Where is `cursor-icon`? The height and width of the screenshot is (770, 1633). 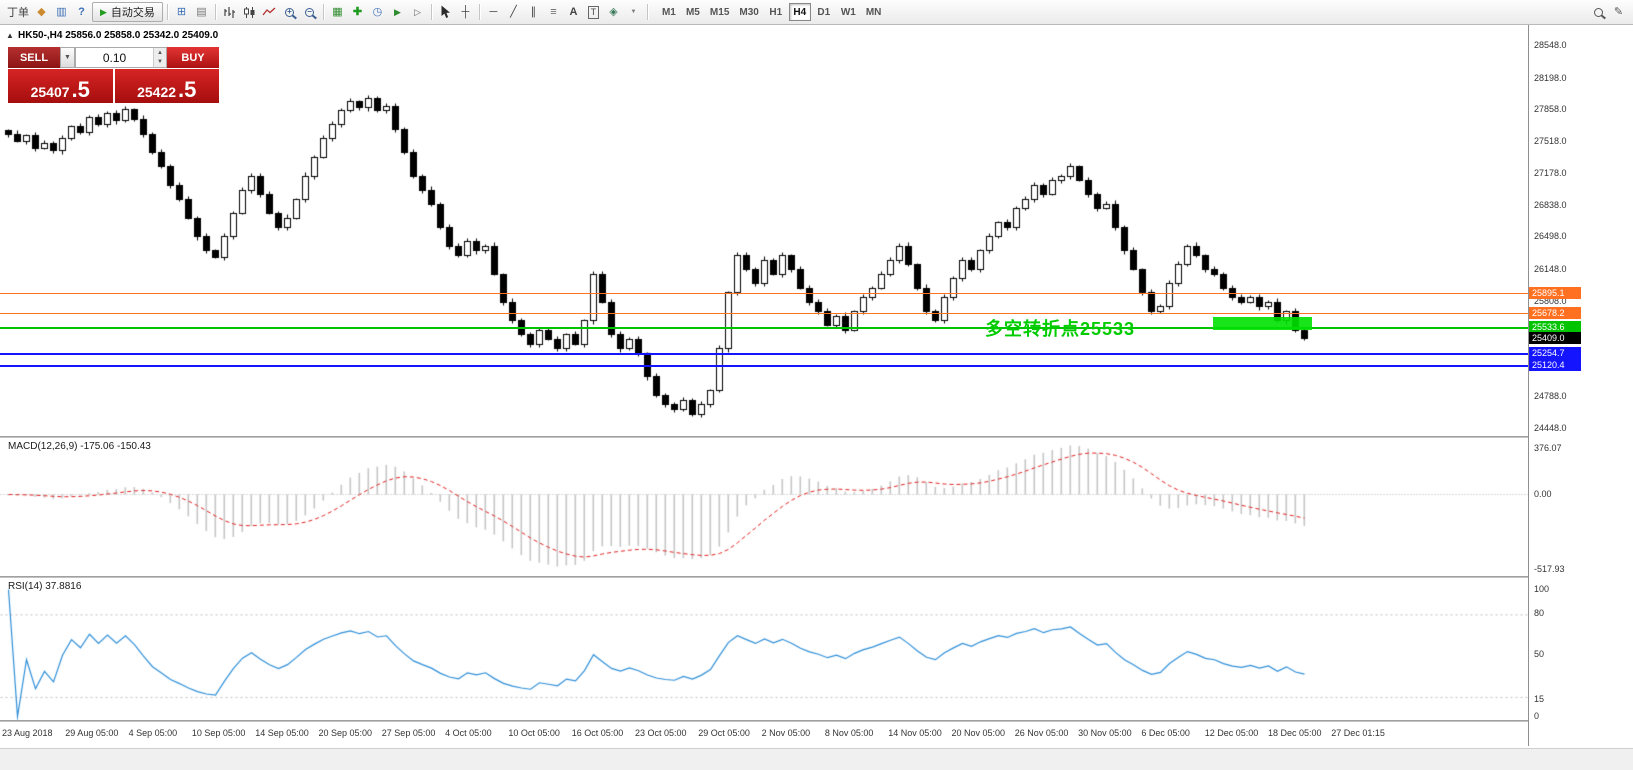 cursor-icon is located at coordinates (445, 12).